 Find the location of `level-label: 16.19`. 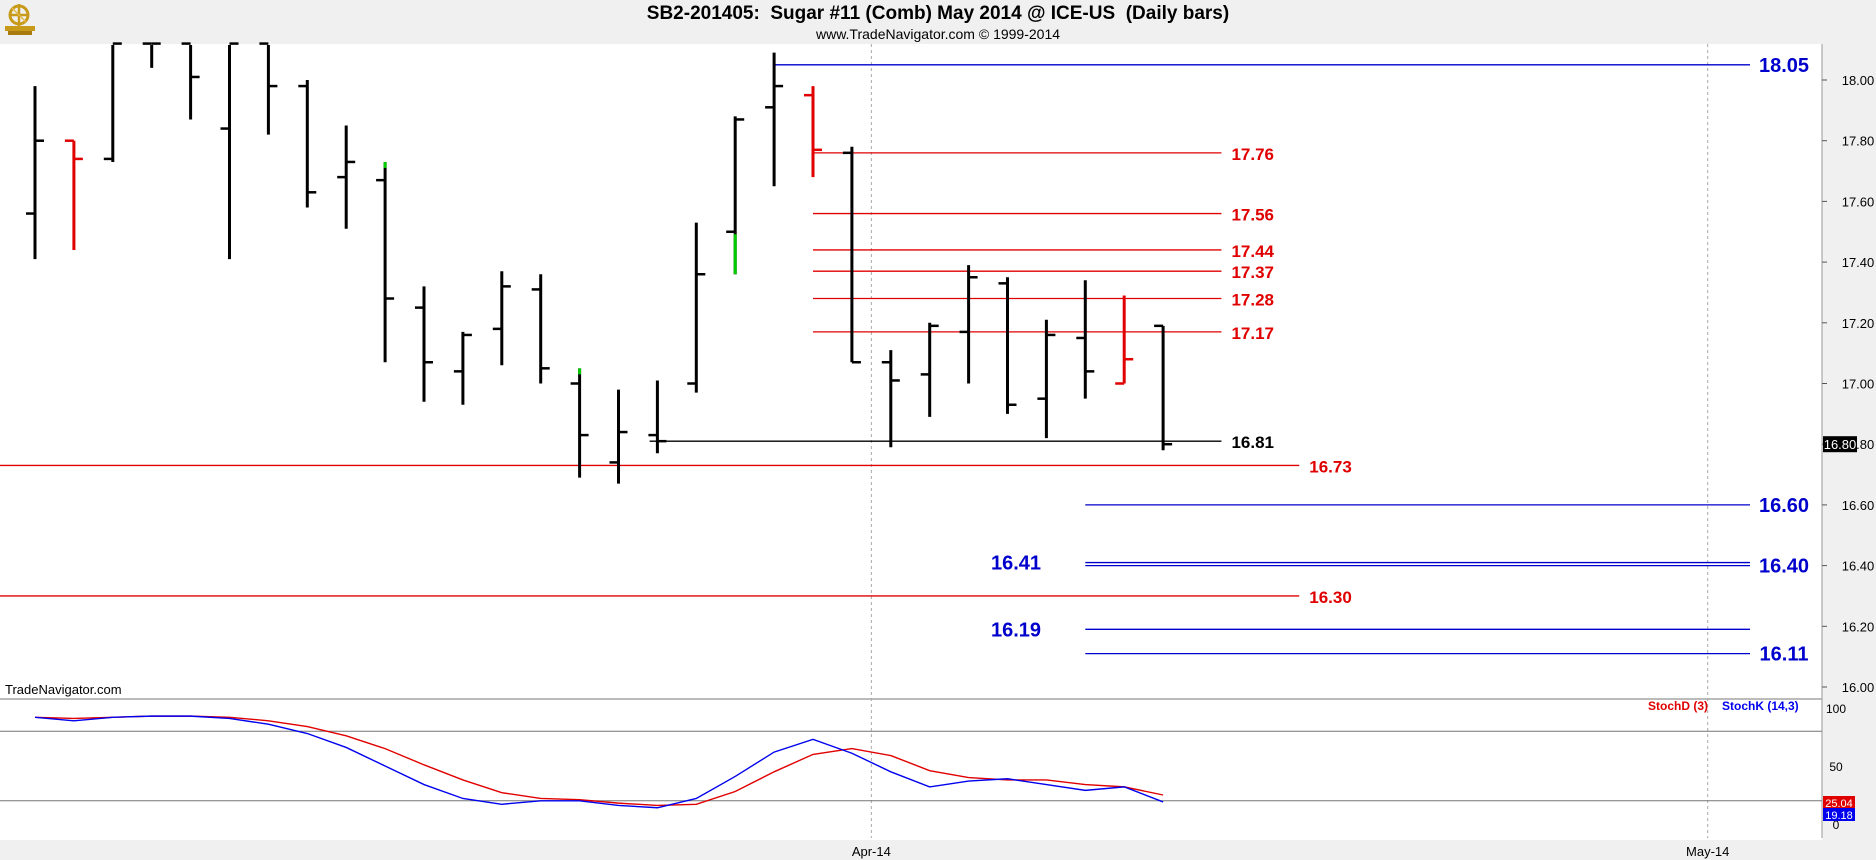

level-label: 16.19 is located at coordinates (1016, 630).